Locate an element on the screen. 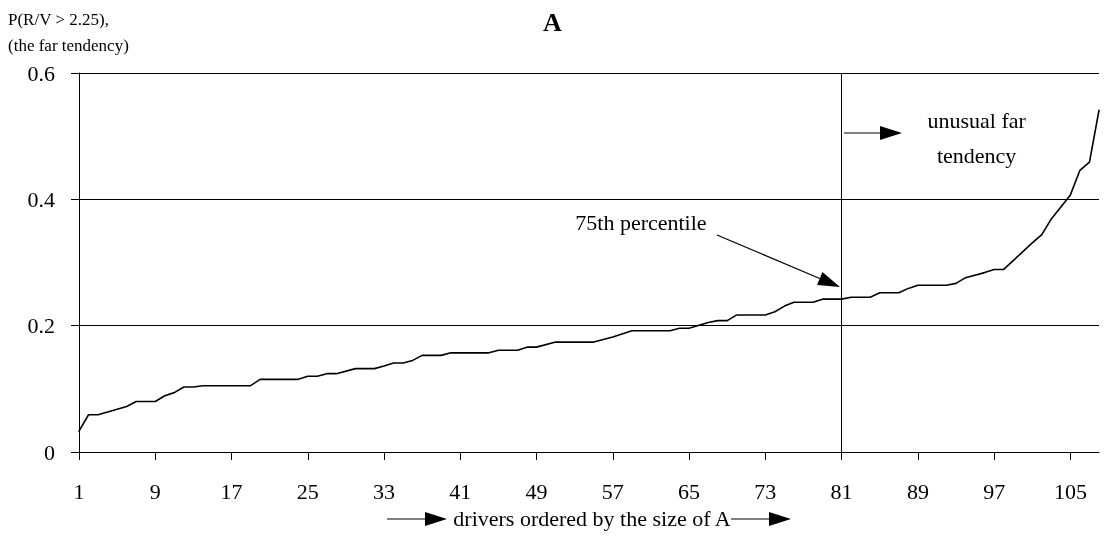 Image resolution: width=1105 pixels, height=540 pixels. y-tick-label: 0.6 is located at coordinates (41, 73).